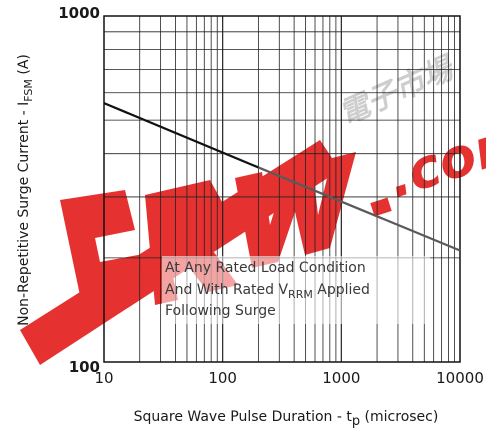 Image resolution: width=486 pixels, height=433 pixels. I want to click on x-axis-label-main: Square Wave Pulse Duration - t, so click(243, 417).